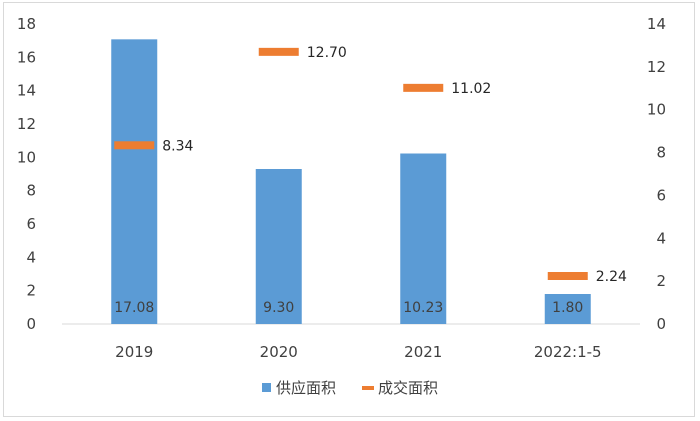  Describe the element at coordinates (423, 308) in the screenshot. I see `bar-value-label: 10.23` at that location.